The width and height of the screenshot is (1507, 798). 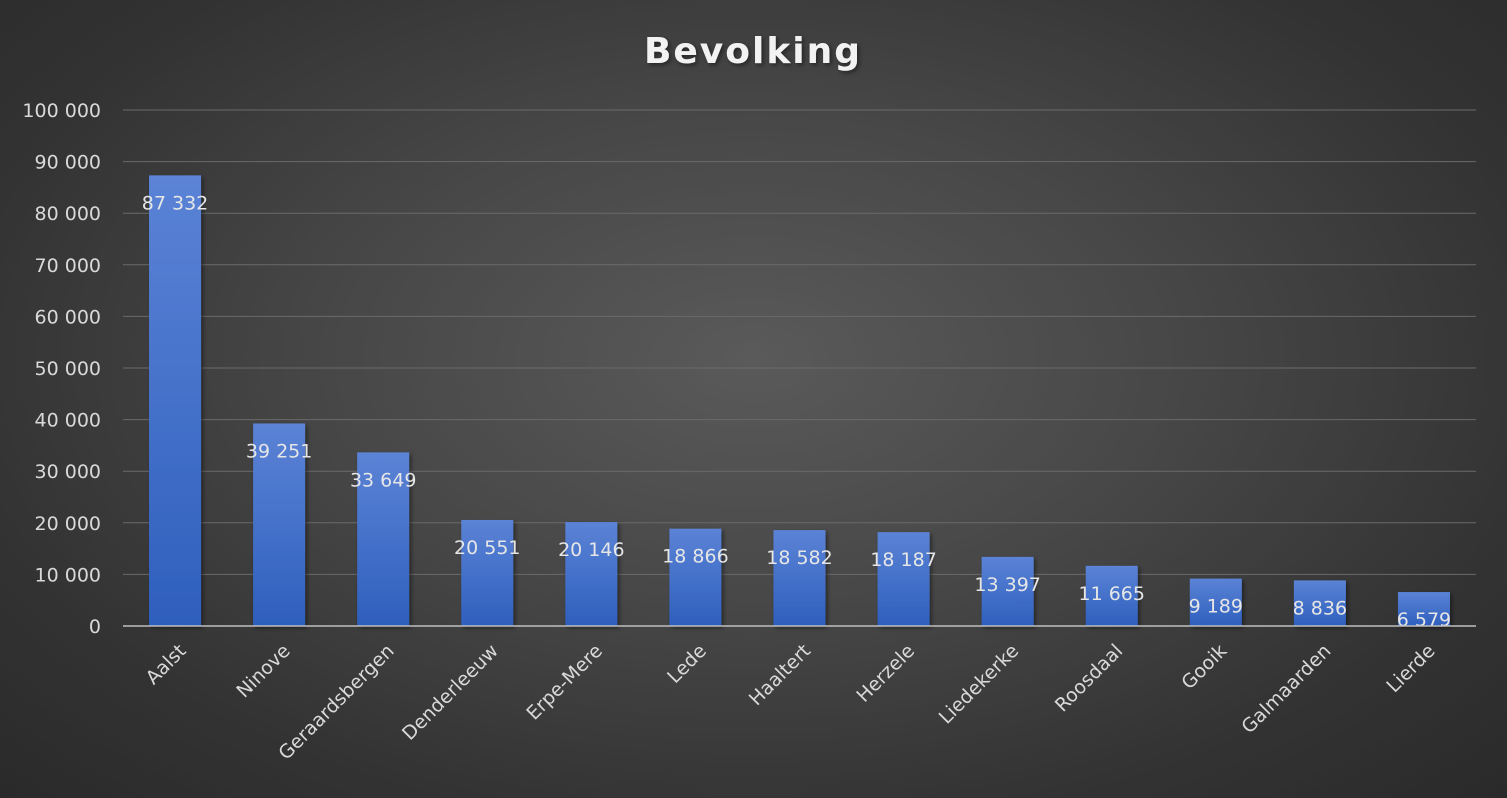 I want to click on data-label: 11 665, so click(x=1111, y=594).